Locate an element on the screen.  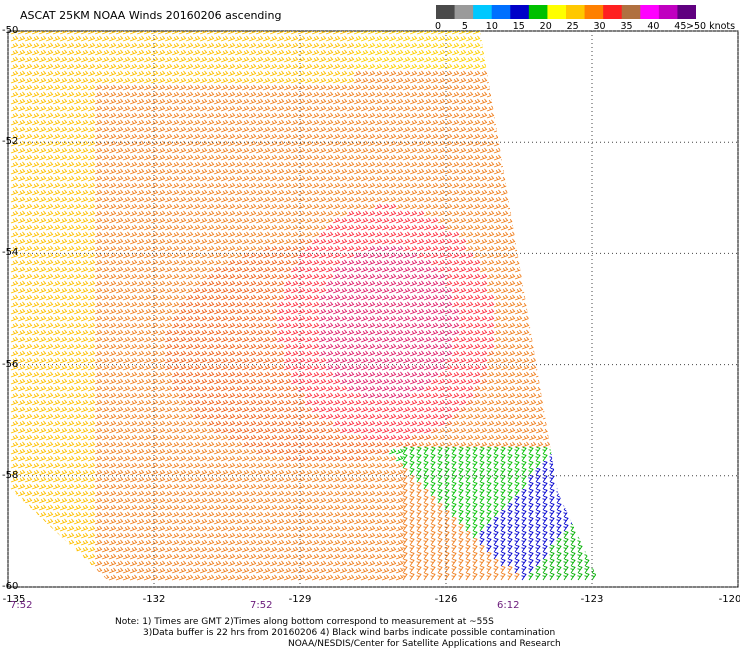
color-scale-label: 20 is located at coordinates (545, 26).